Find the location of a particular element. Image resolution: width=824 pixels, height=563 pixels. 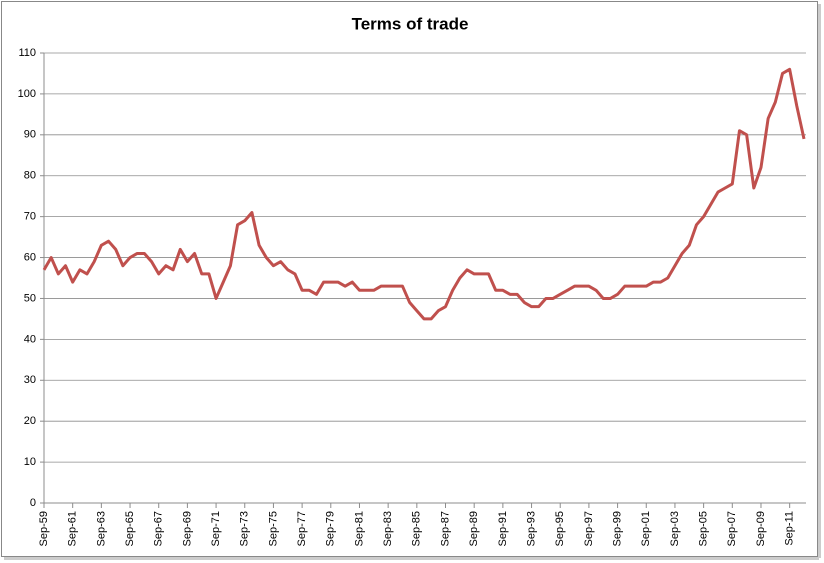

x-tick-label: Sep-97 is located at coordinates (589, 528).